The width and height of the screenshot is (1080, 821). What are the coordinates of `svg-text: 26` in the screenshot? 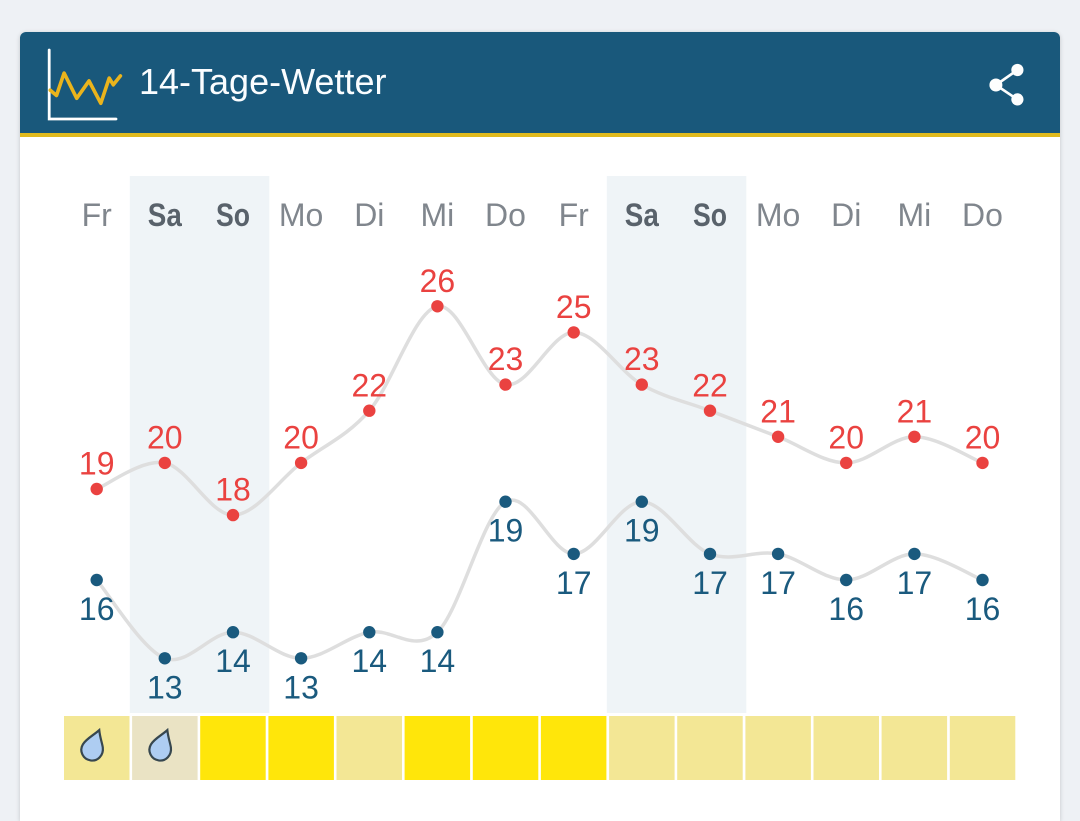 It's located at (438, 281).